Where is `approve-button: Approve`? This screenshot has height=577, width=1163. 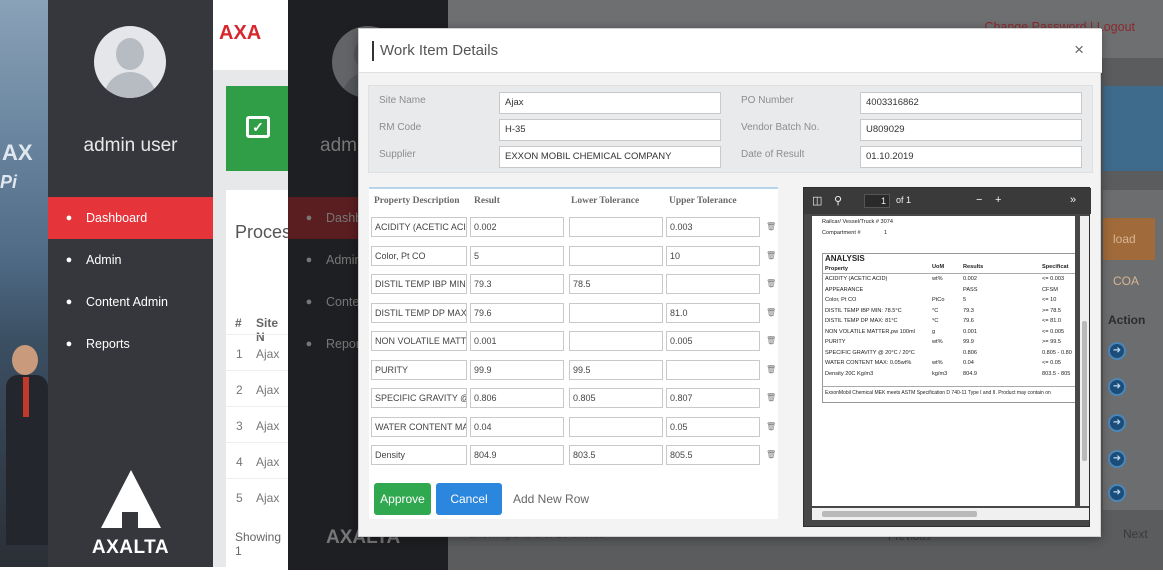
approve-button: Approve is located at coordinates (402, 499).